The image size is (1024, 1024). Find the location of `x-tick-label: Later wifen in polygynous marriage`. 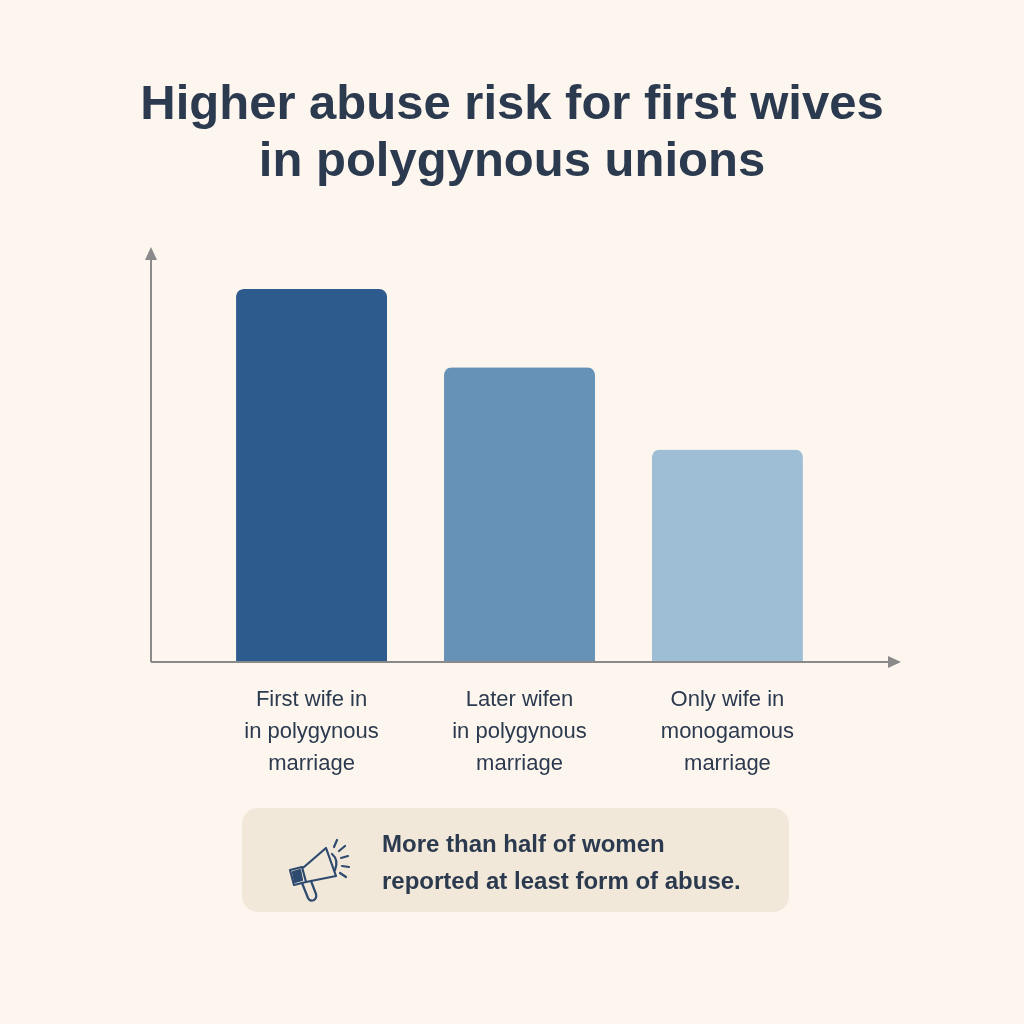

x-tick-label: Later wifen in polygynous marriage is located at coordinates (519, 730).